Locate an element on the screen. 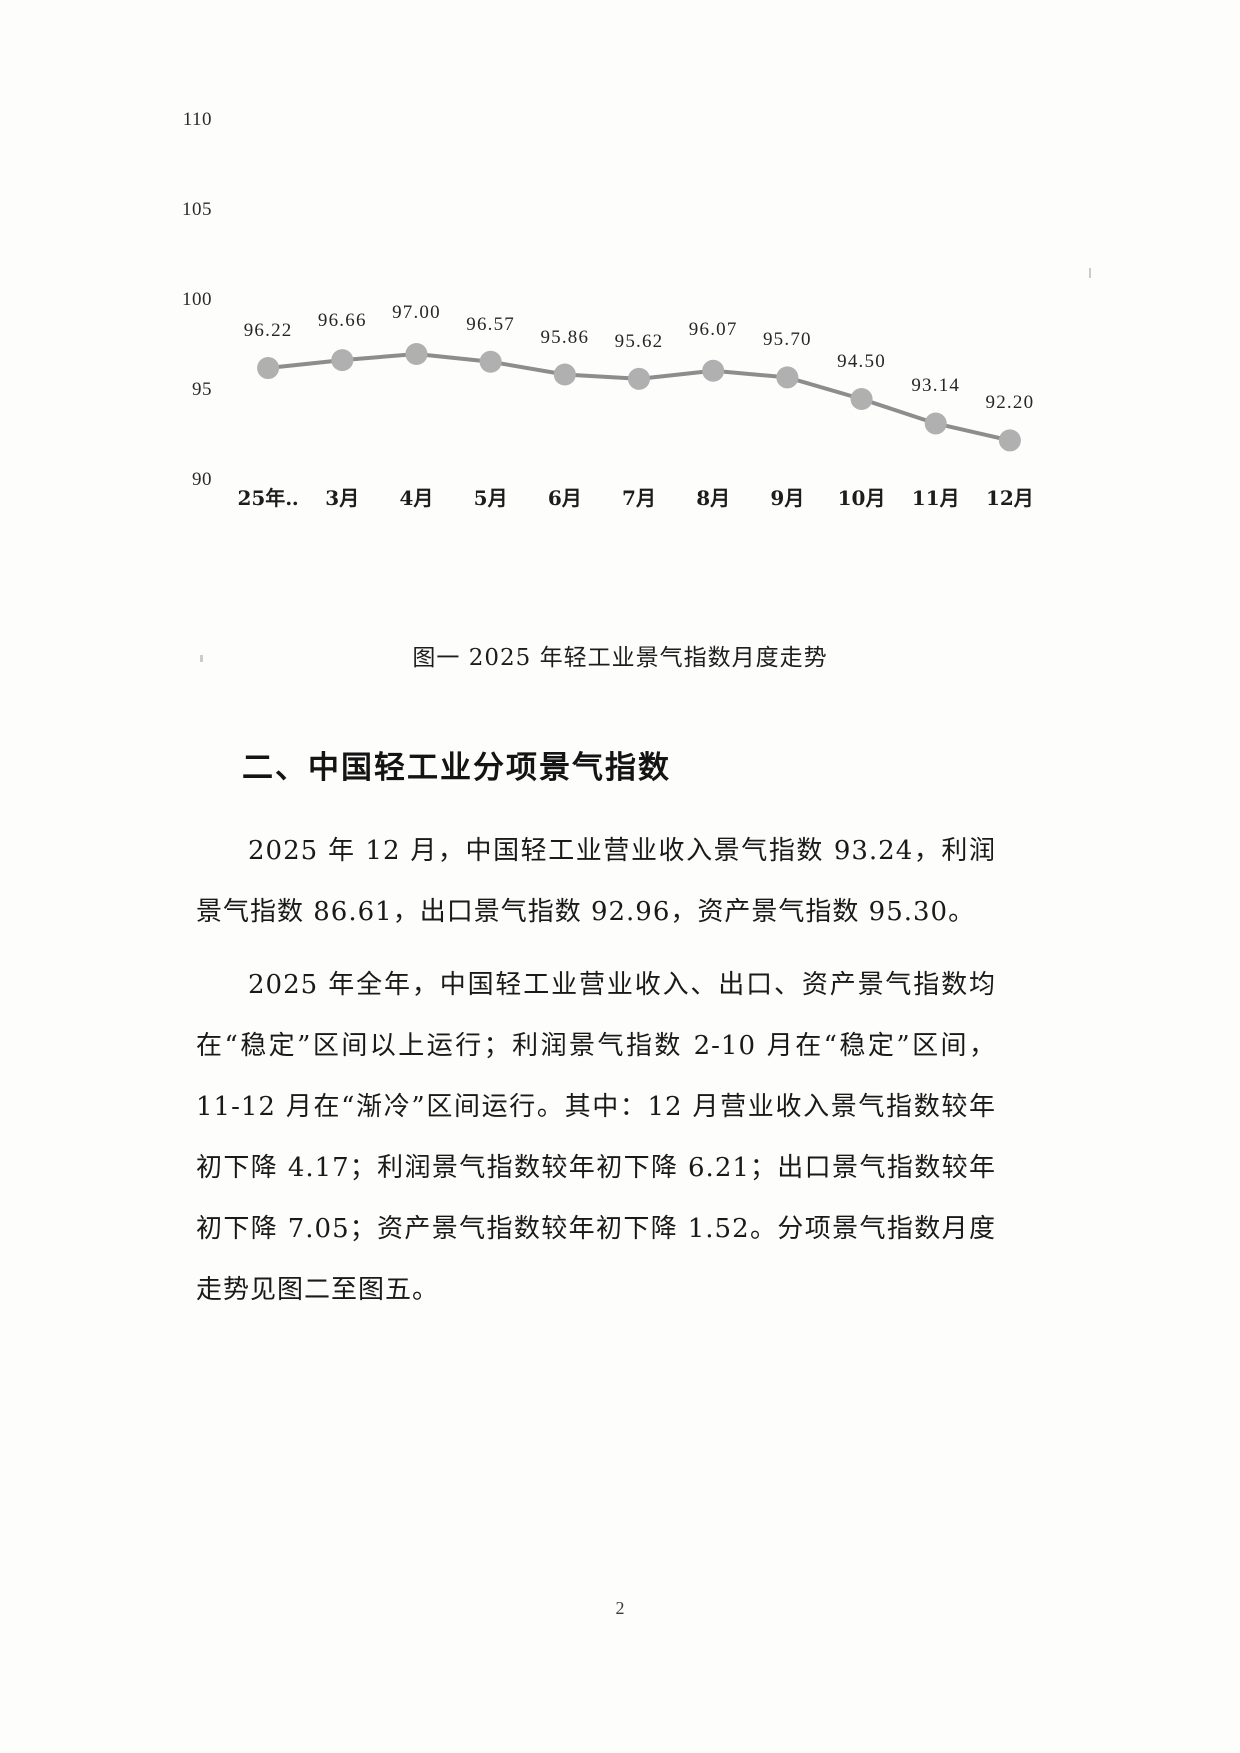 This screenshot has width=1240, height=1753. y-tick-label: 110 is located at coordinates (197, 119).